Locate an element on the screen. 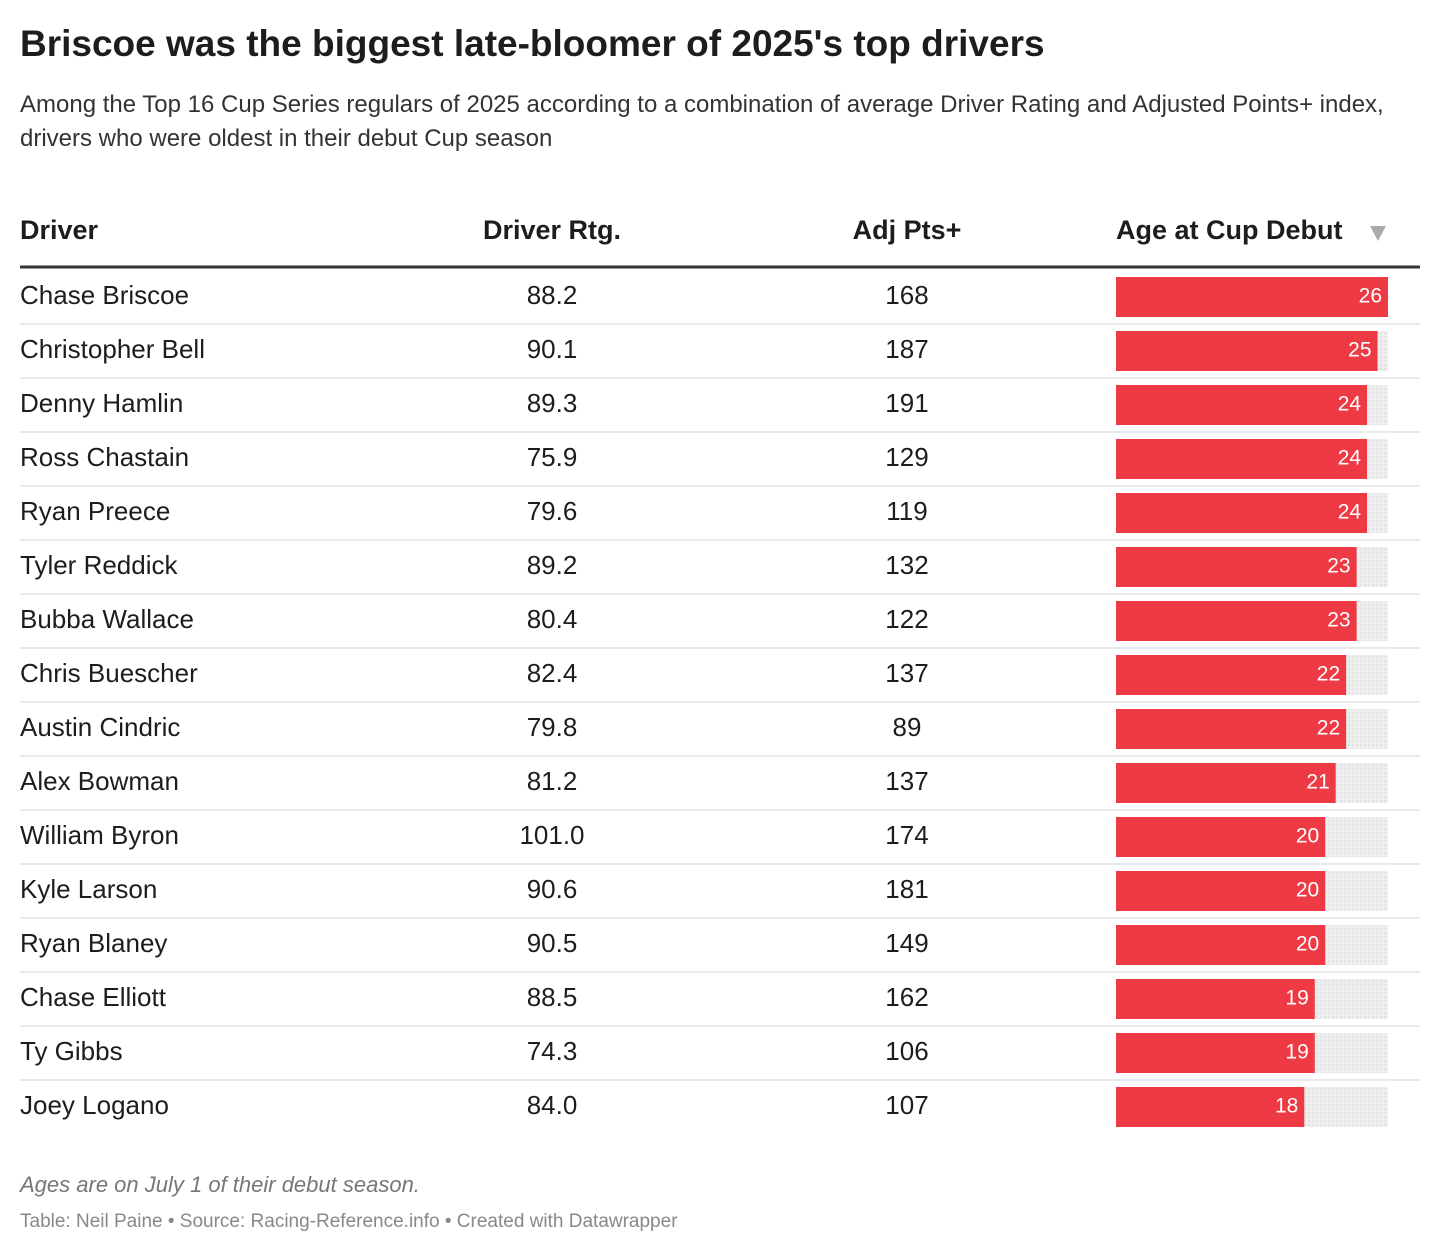 The width and height of the screenshot is (1440, 1256). driver: Alex Bowman is located at coordinates (99, 781).